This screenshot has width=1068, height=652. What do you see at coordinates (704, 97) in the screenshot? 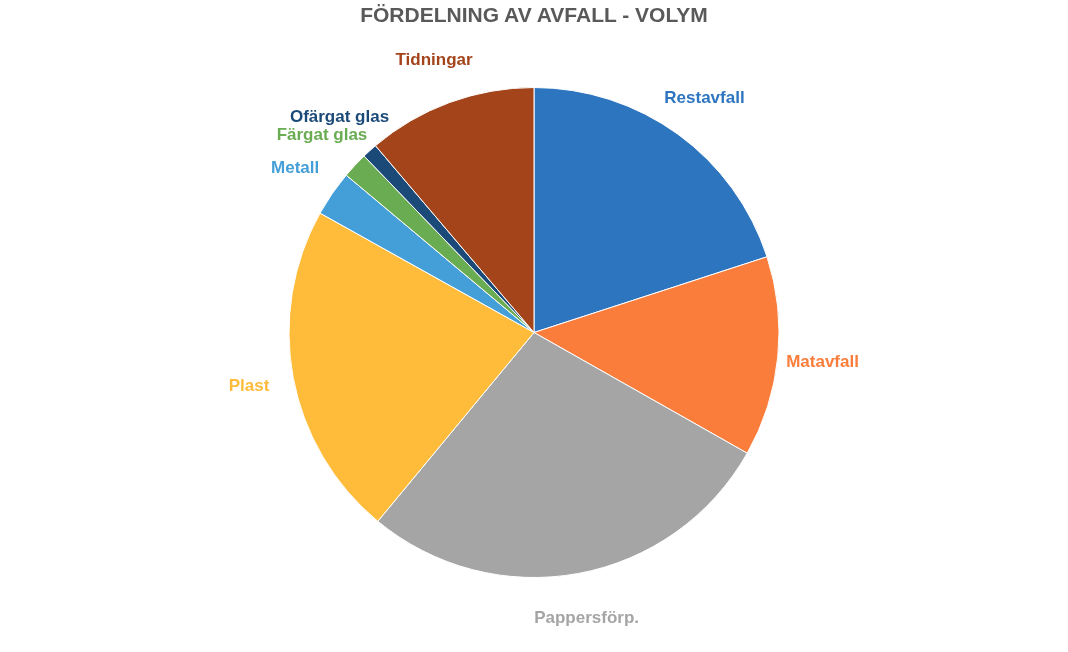
I see `slice-label: Restavfall` at bounding box center [704, 97].